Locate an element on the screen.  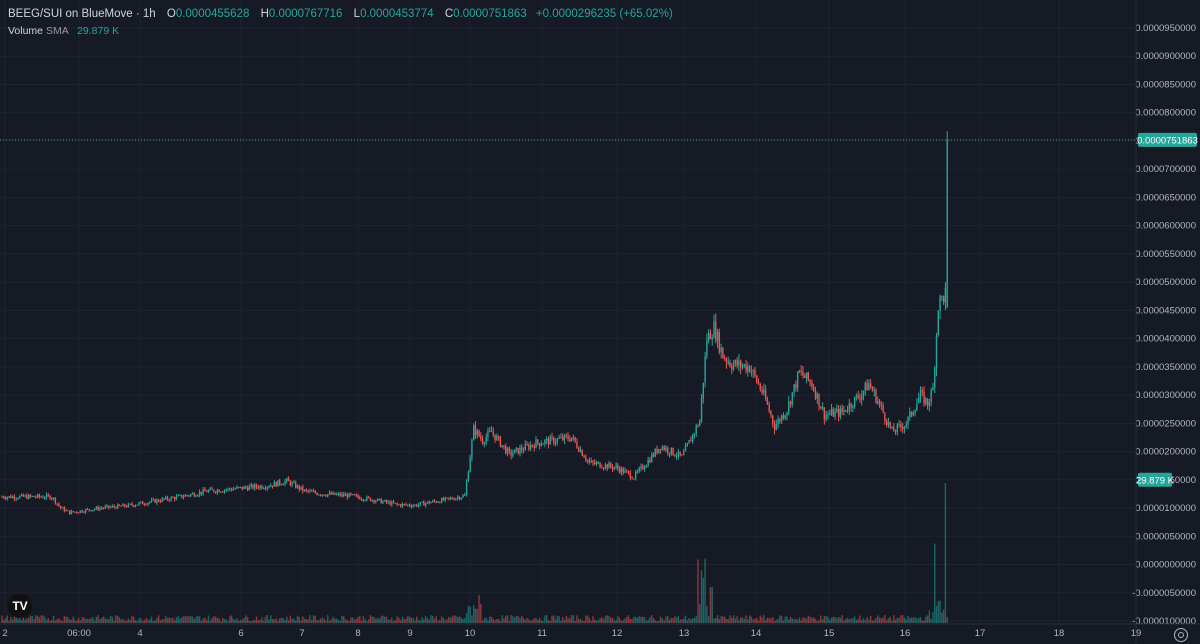
open-value: 0.0000455628 is located at coordinates (212, 14).